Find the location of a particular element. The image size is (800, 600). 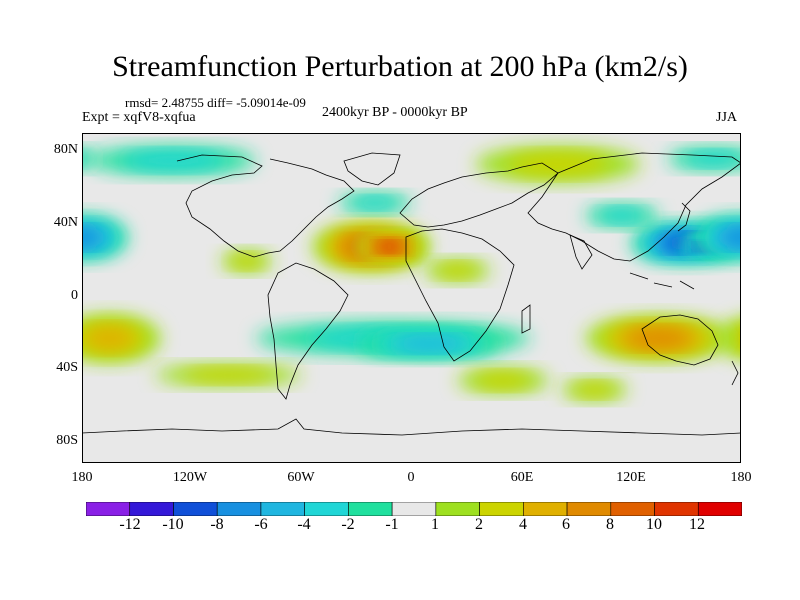

lat-label-80s: 80S is located at coordinates (67, 440).